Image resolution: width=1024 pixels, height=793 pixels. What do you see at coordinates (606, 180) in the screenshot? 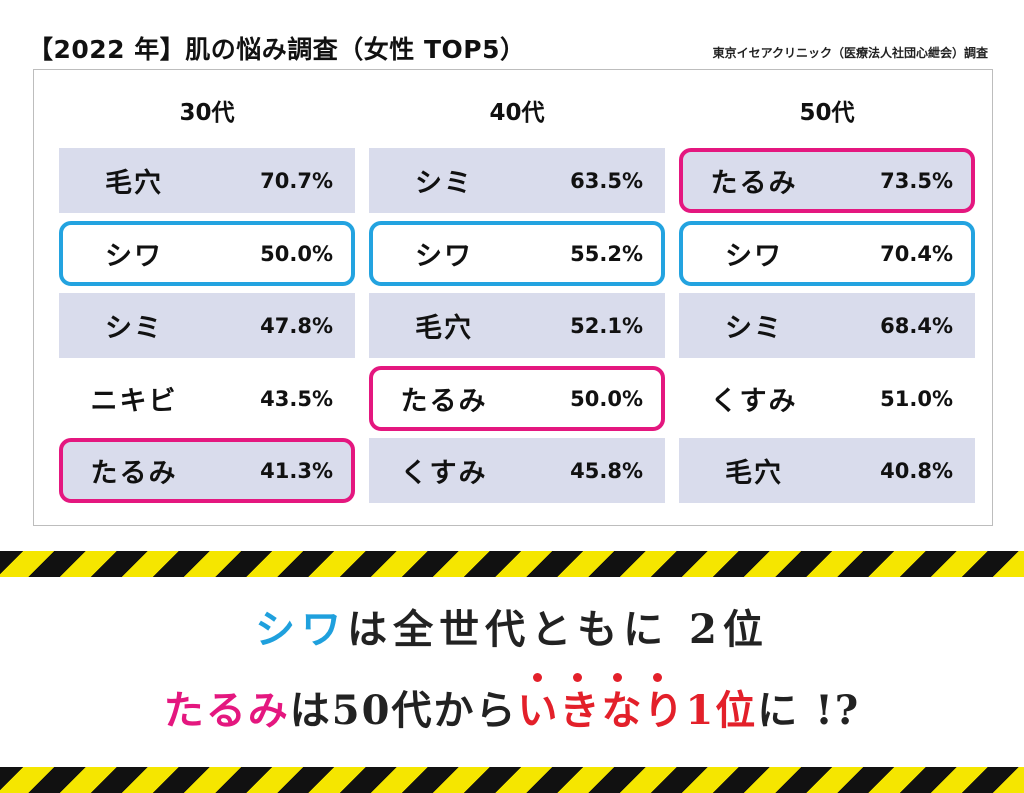
I see `concern-percentage: 63.5%` at bounding box center [606, 180].